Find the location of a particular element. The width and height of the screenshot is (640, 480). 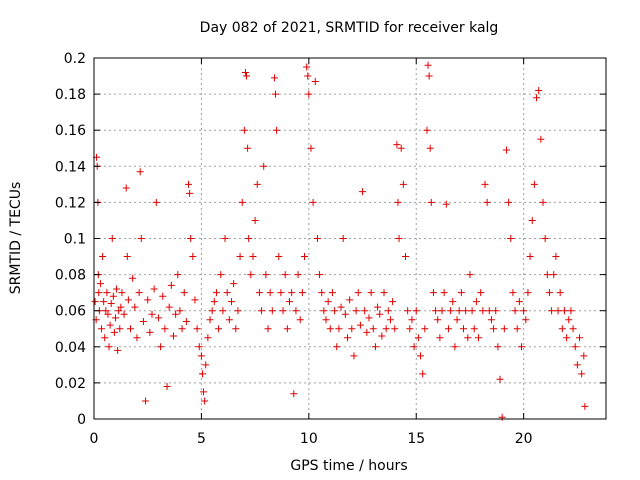

y-tick-label: 0 is located at coordinates (81, 420).